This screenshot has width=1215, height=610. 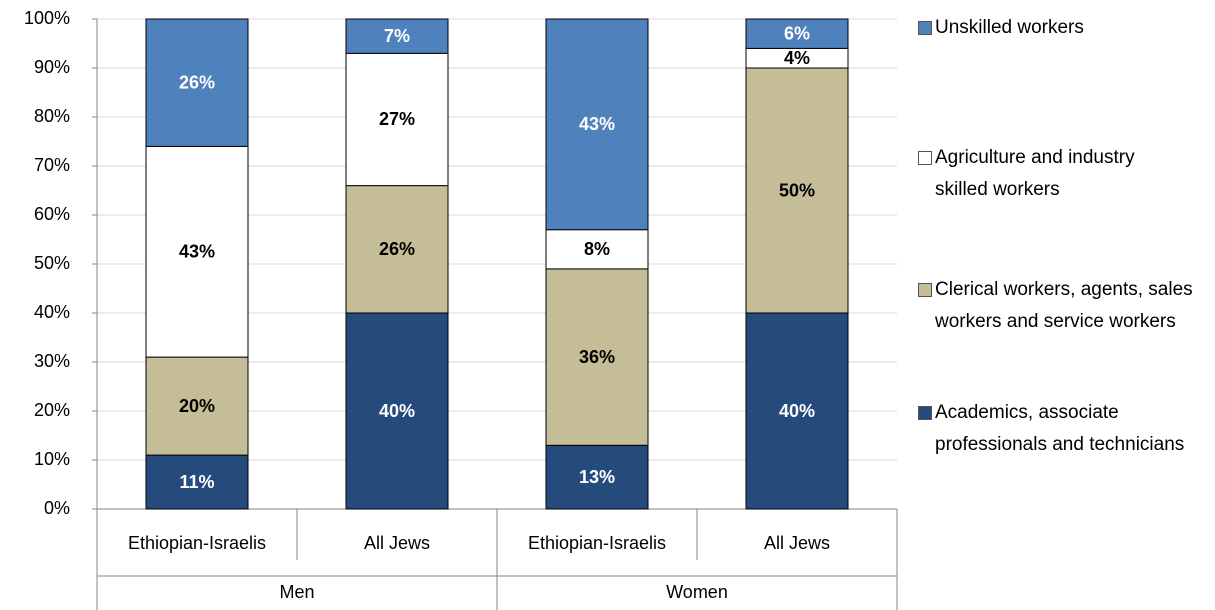 What do you see at coordinates (797, 58) in the screenshot?
I see `data-label: 4%` at bounding box center [797, 58].